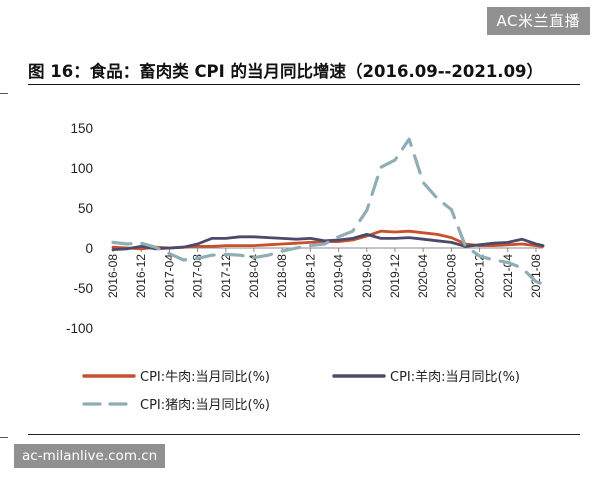  What do you see at coordinates (85, 208) in the screenshot?
I see `y-tick-label: 50` at bounding box center [85, 208].